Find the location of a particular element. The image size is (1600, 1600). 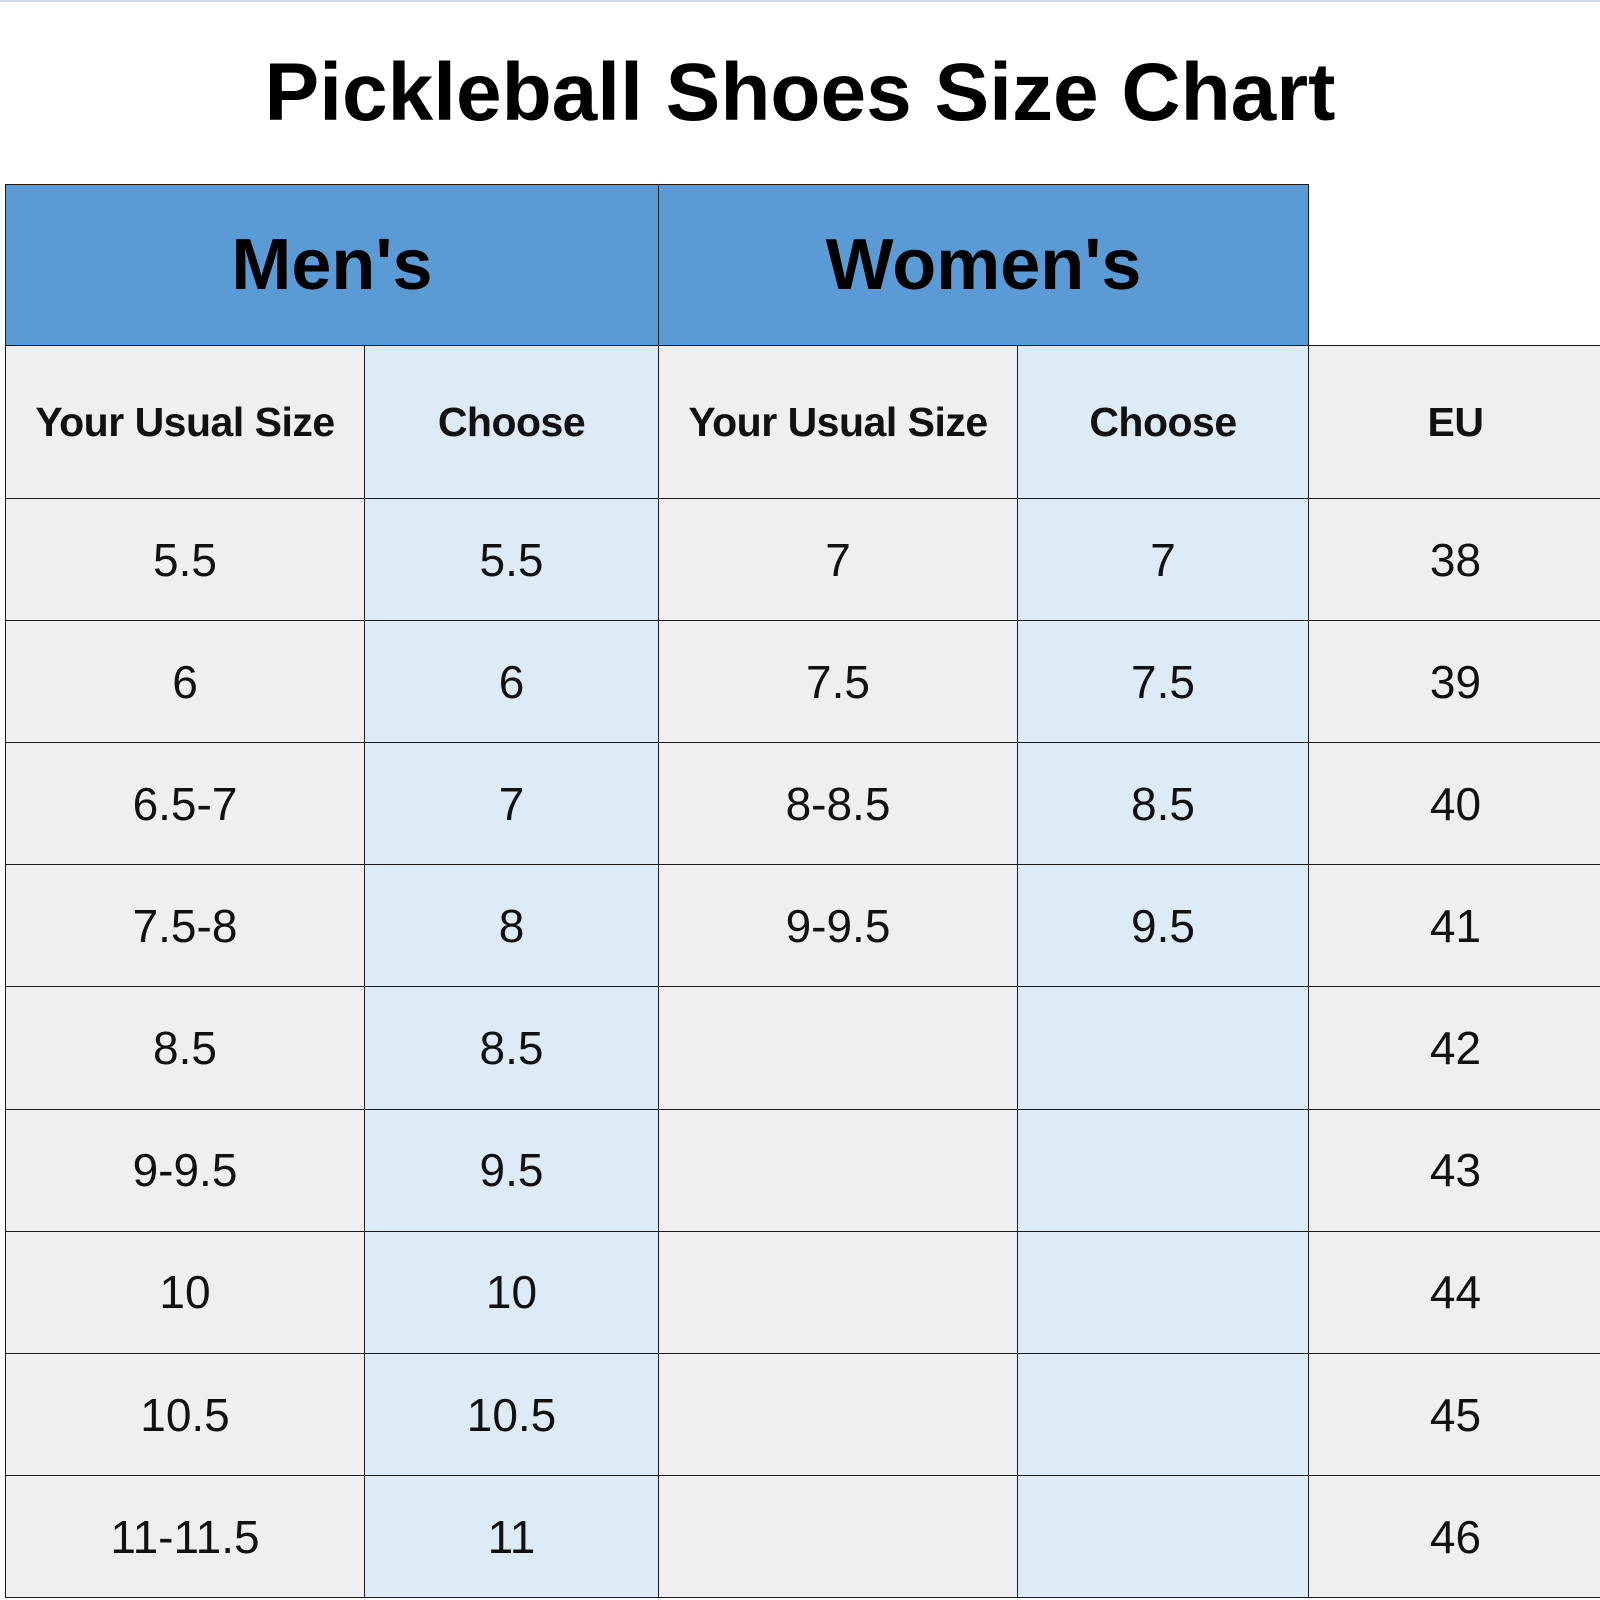

table-cell: 44 is located at coordinates (1454, 1292).